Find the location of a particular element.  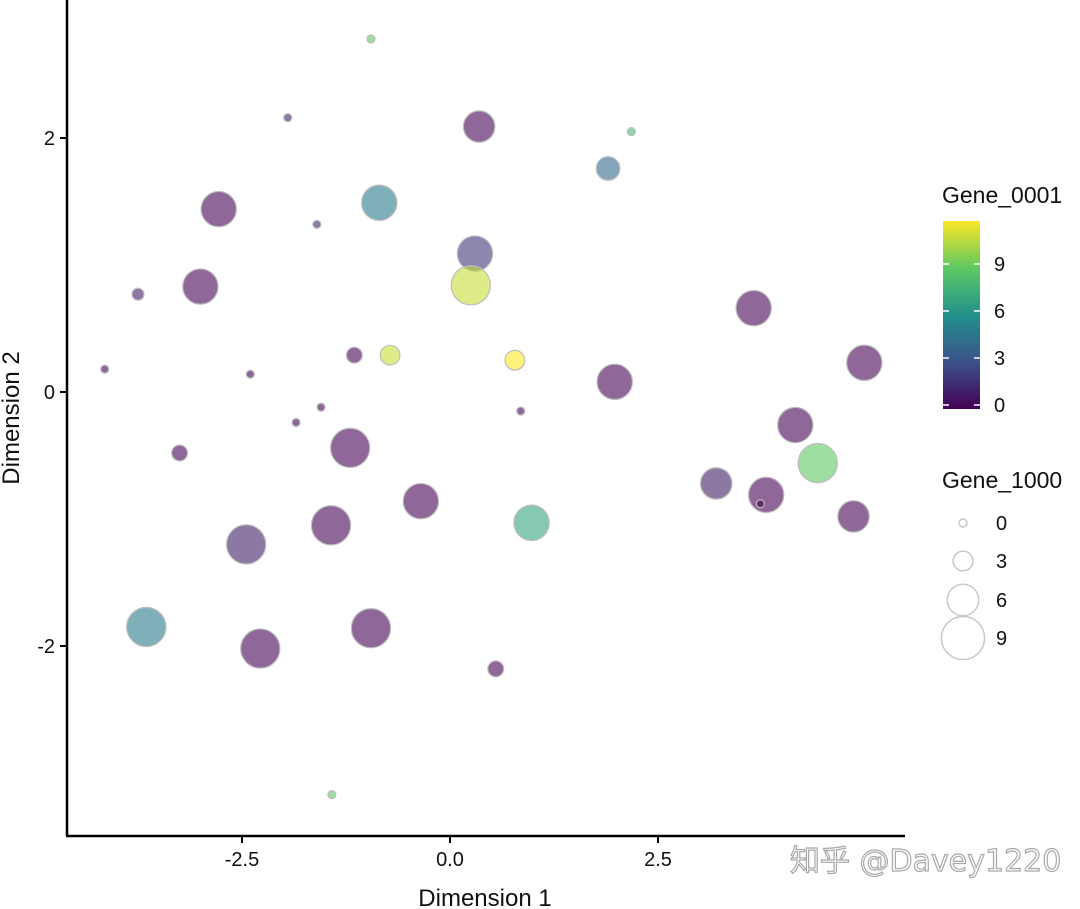

y-axis-ticks: 2 0 -2 is located at coordinates (52, 393).